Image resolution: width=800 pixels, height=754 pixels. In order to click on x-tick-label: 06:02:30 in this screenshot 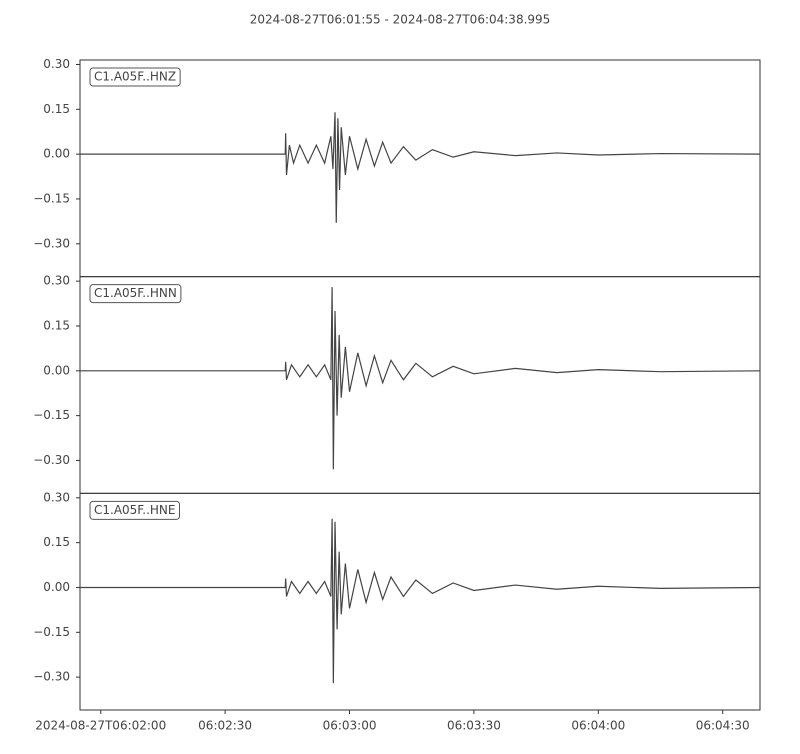, I will do `click(225, 726)`.